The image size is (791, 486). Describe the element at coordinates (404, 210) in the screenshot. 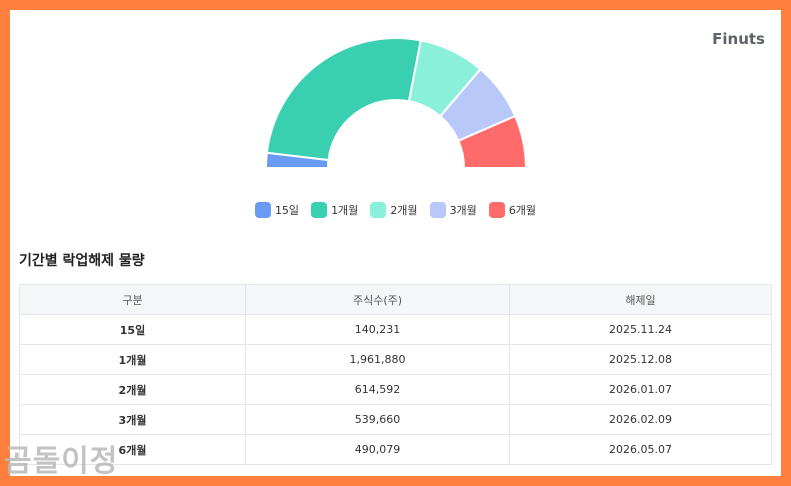

I see `legend-label: 2개월` at that location.